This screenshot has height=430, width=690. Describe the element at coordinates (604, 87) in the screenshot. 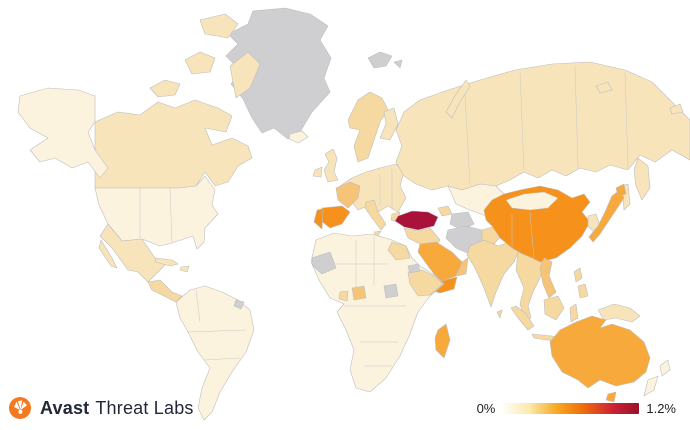

I see `country-siberian-isles` at that location.